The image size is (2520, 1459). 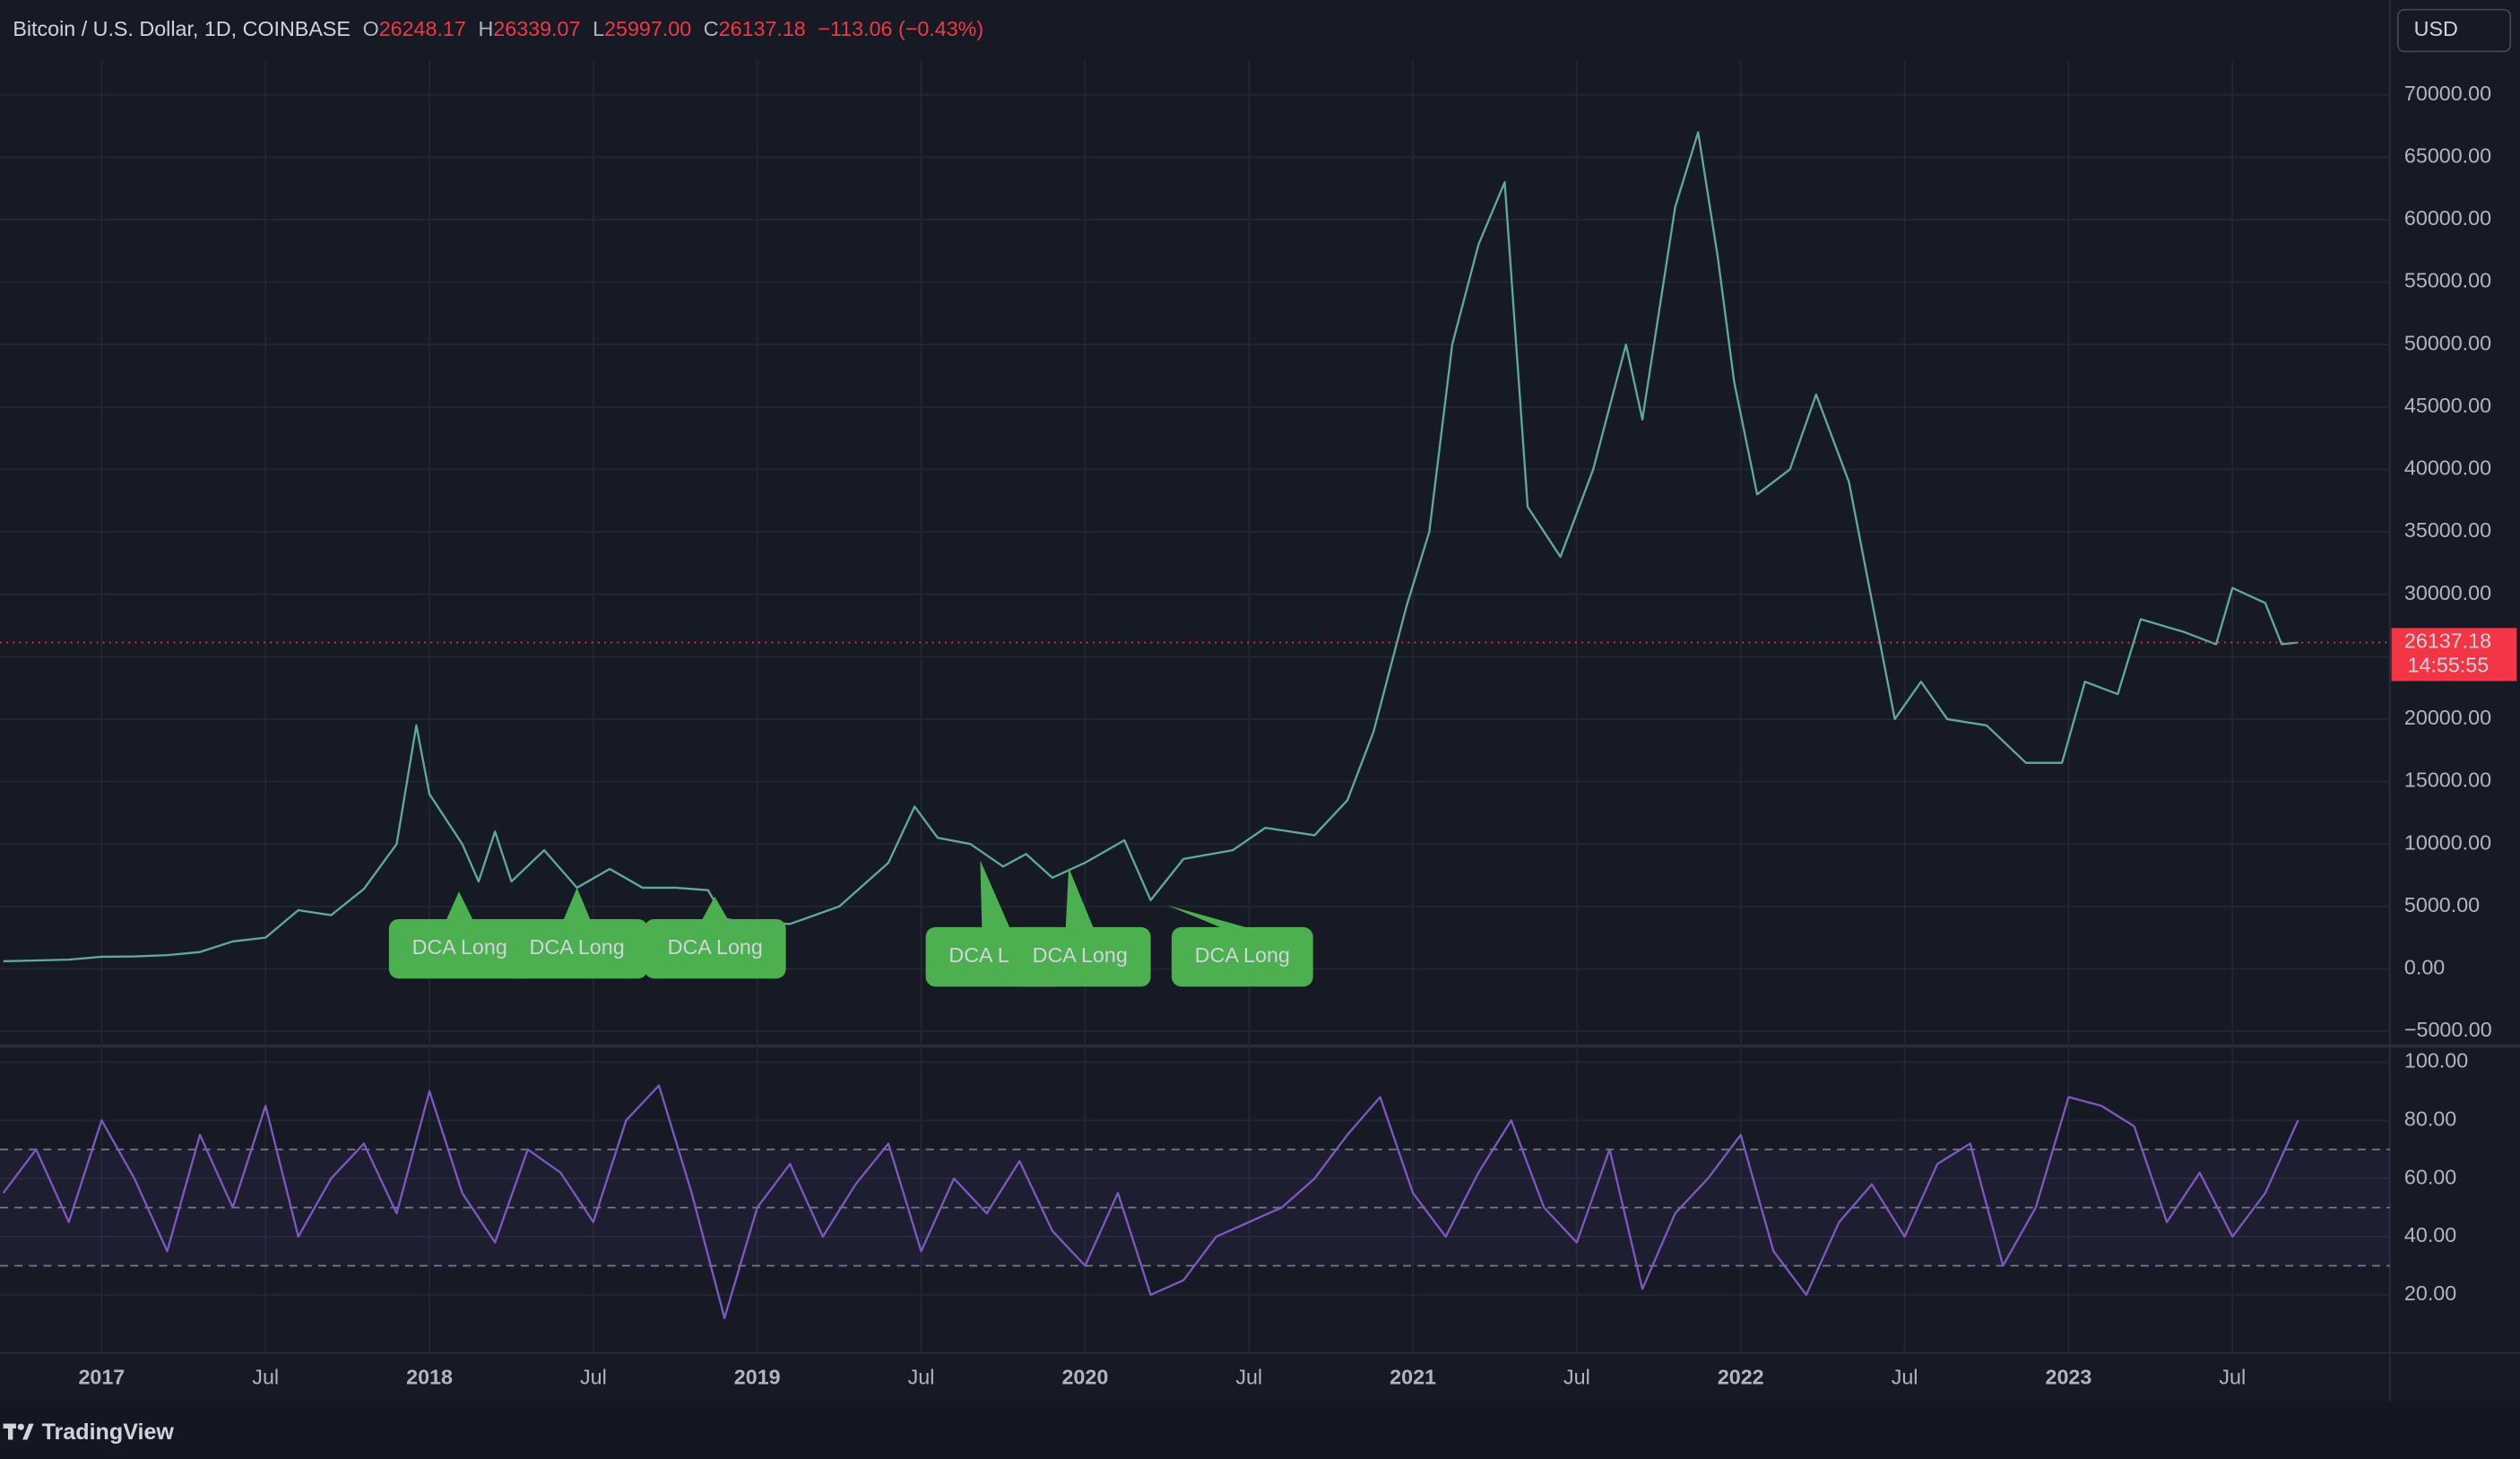 I want to click on low-label: L, so click(x=599, y=28).